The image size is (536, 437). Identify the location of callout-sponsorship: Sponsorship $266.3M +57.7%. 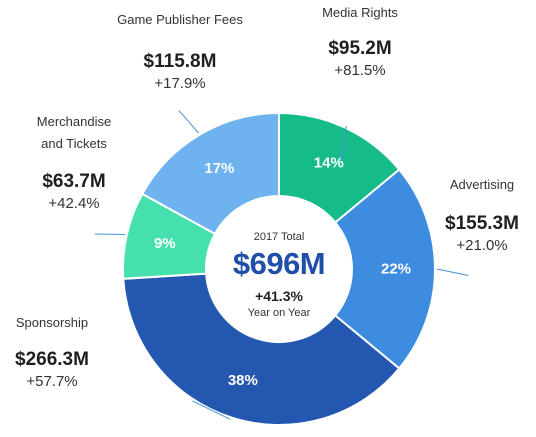
(52, 352).